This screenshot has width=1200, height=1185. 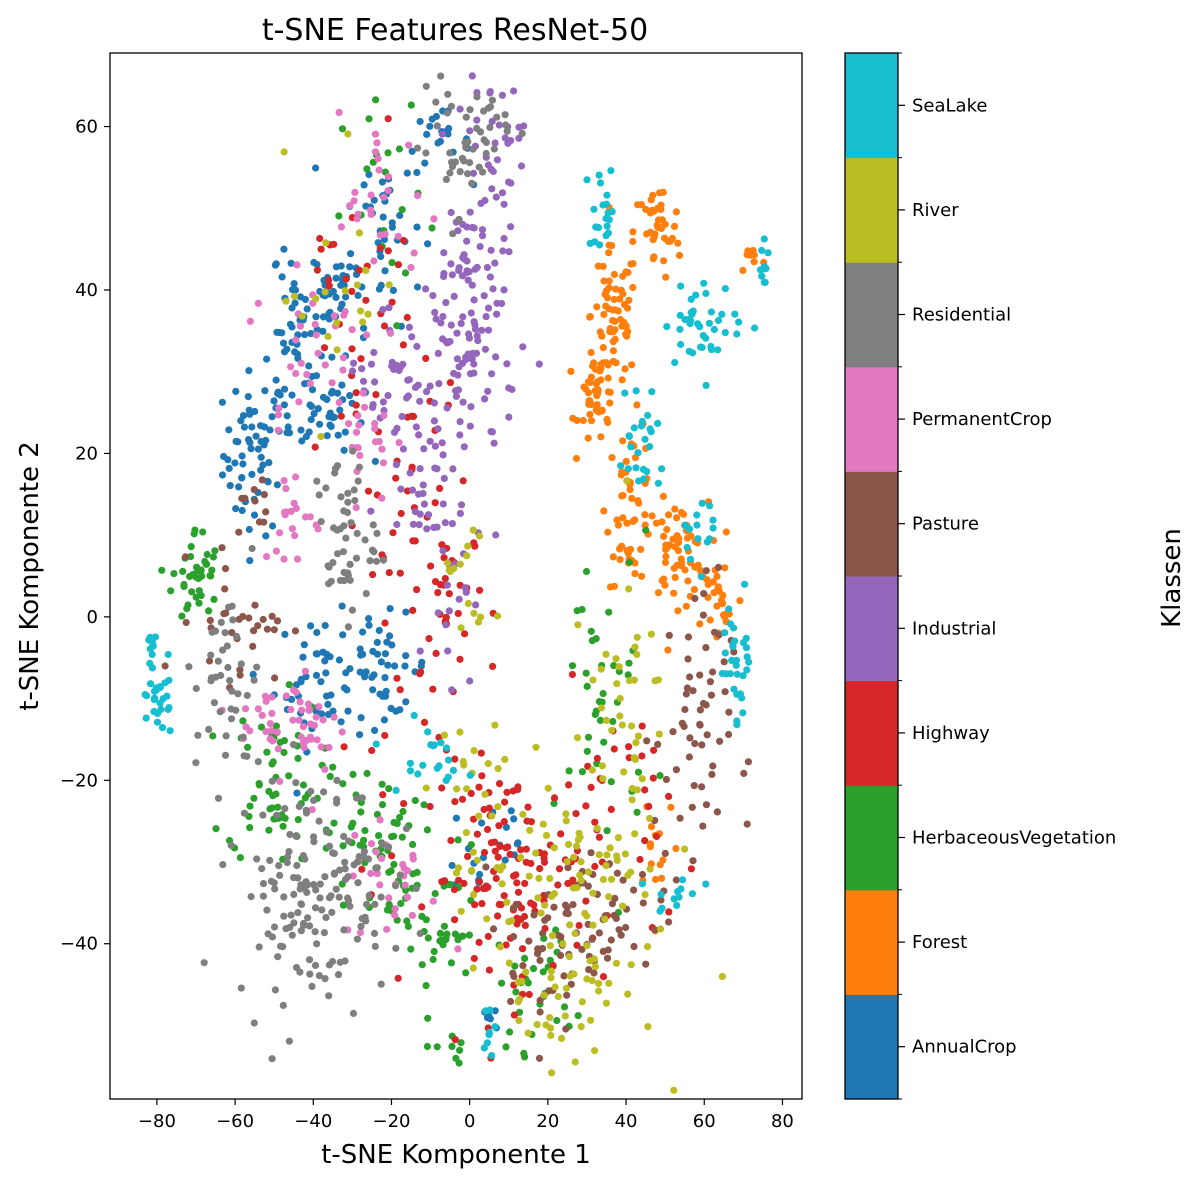 I want to click on x-tick-label: 0, so click(x=469, y=1121).